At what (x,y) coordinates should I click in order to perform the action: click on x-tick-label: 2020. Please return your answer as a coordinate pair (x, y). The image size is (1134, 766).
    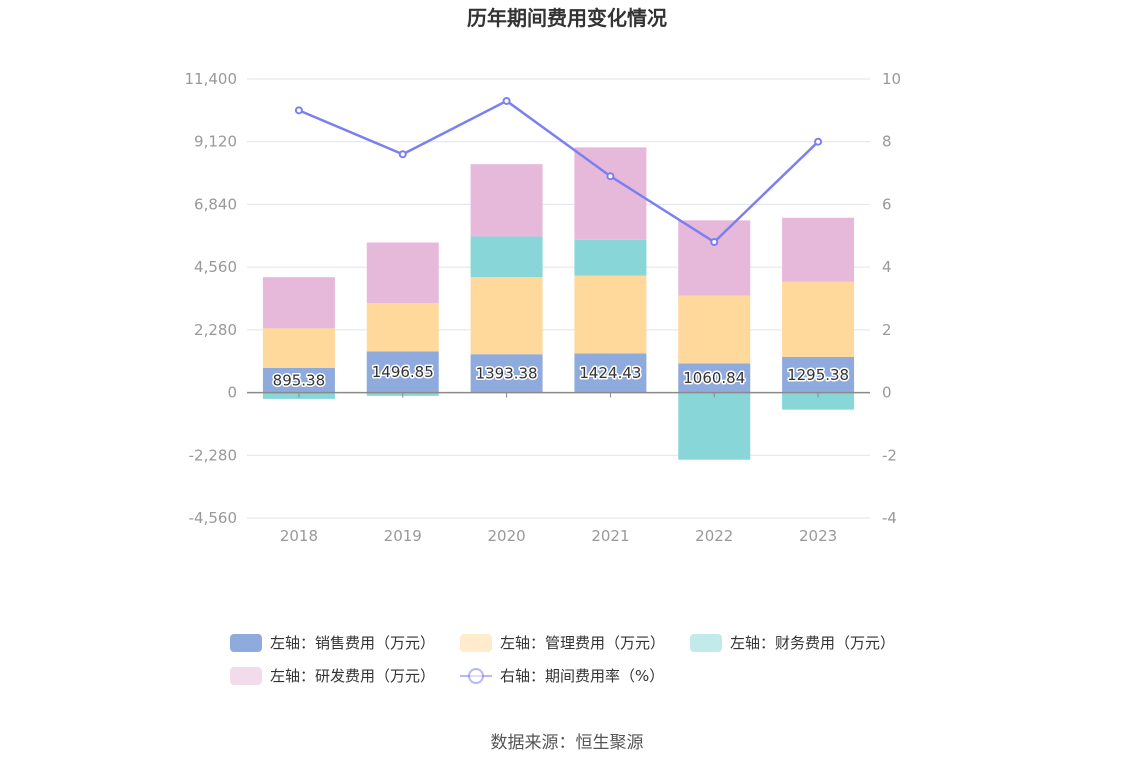
    Looking at the image, I should click on (506, 536).